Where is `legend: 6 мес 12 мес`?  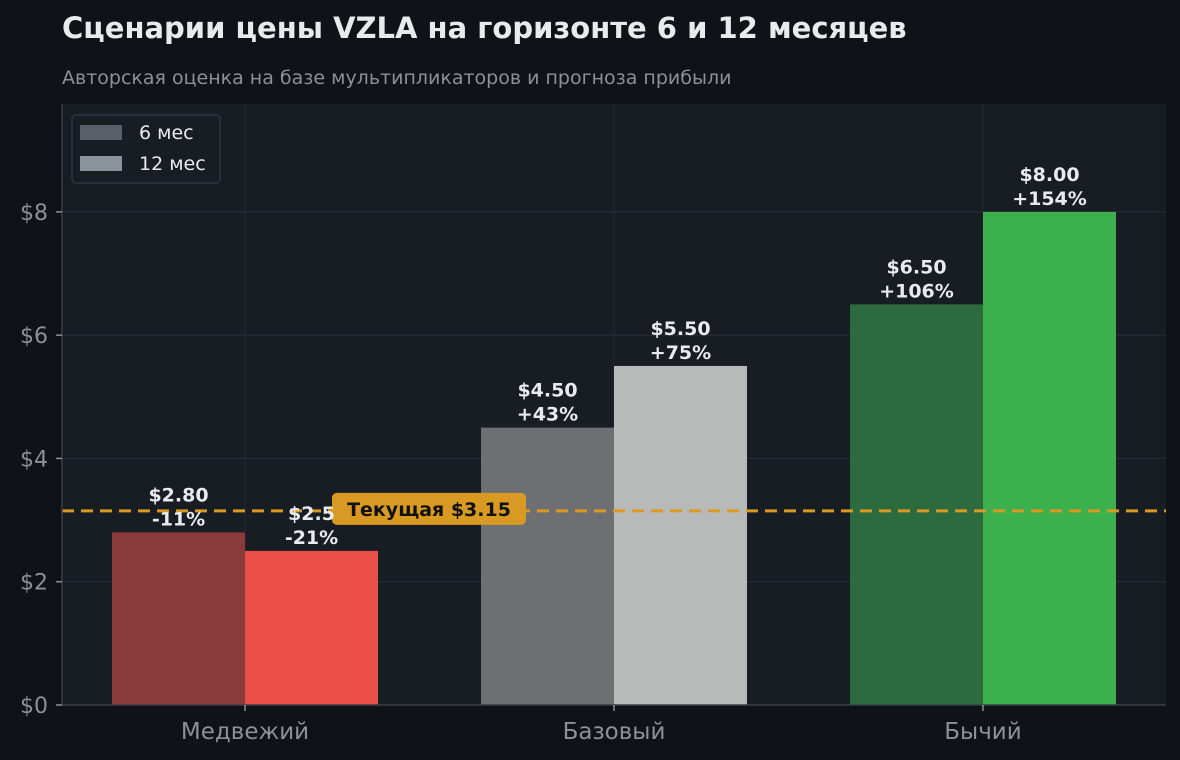 legend: 6 мес 12 мес is located at coordinates (146, 149).